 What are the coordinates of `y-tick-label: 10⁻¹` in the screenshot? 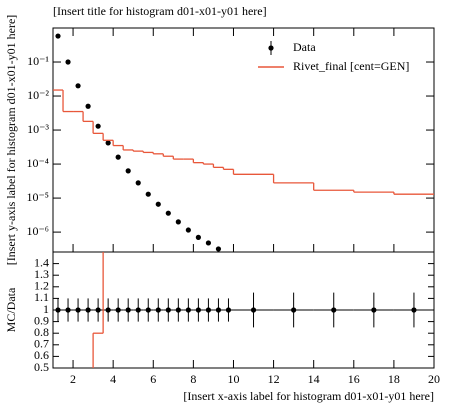 It's located at (38, 61).